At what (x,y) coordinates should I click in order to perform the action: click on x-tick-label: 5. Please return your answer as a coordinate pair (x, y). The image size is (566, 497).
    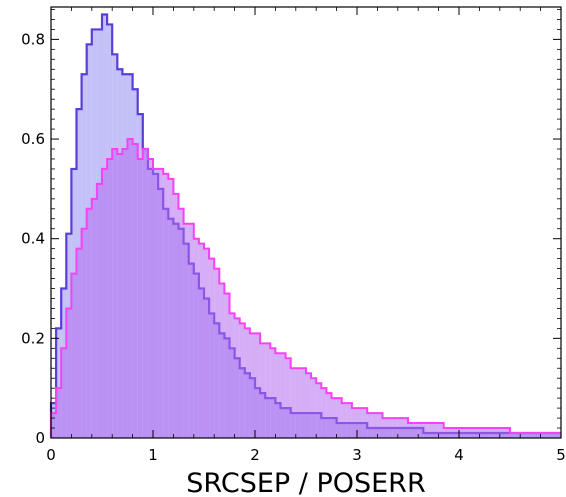
    Looking at the image, I should click on (561, 455).